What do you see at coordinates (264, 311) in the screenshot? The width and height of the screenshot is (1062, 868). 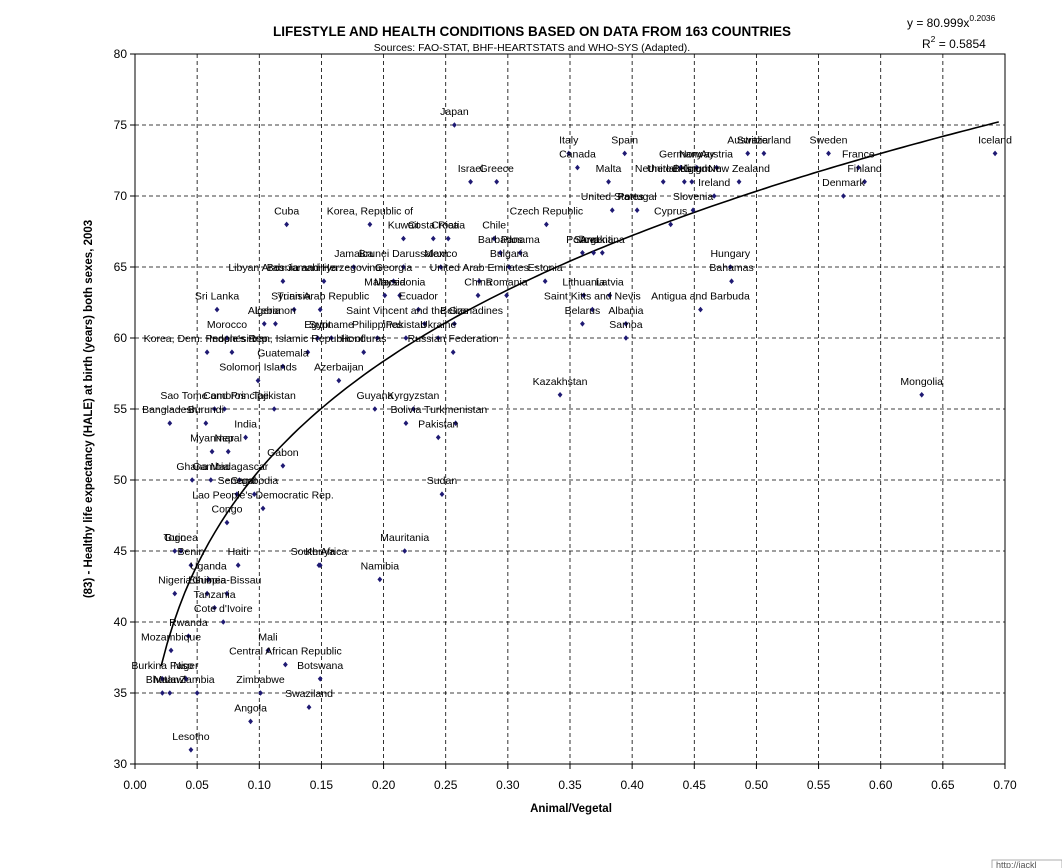 I see `data-point-label: Algeria` at bounding box center [264, 311].